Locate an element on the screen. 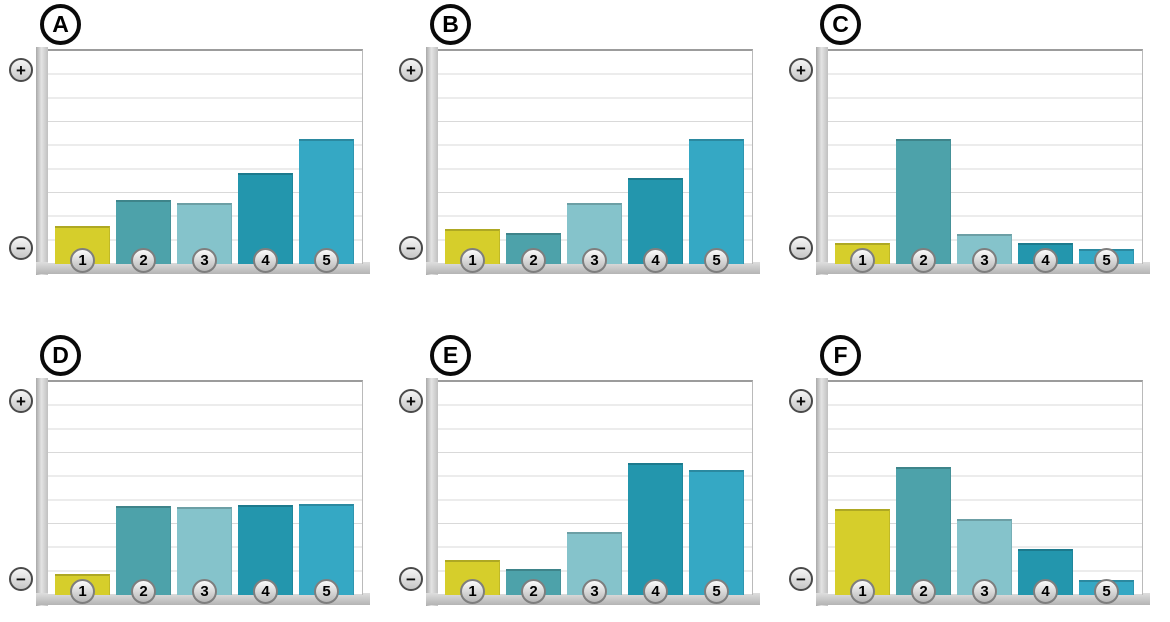 Image resolution: width=1170 pixels, height=622 pixels. panel-letter-badge: A is located at coordinates (60, 24).